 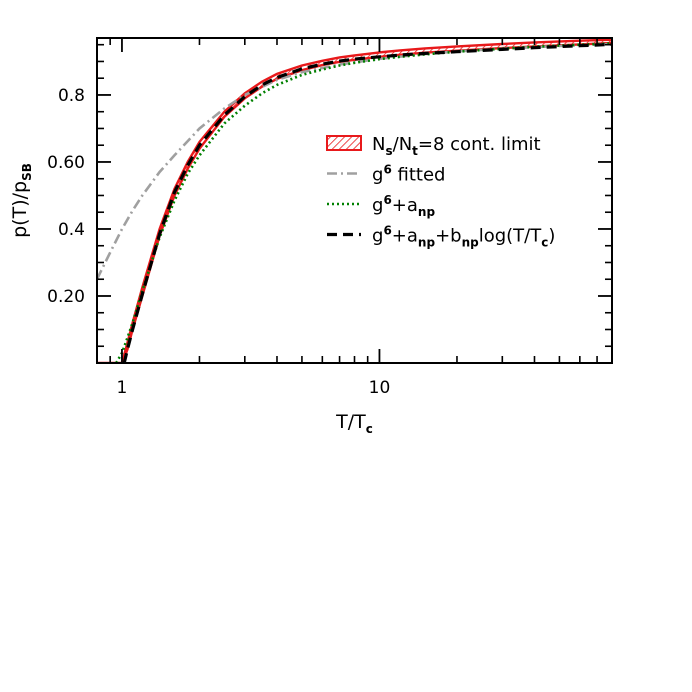 I want to click on legend-label-g6fit: g6 fitted, so click(x=408, y=174).